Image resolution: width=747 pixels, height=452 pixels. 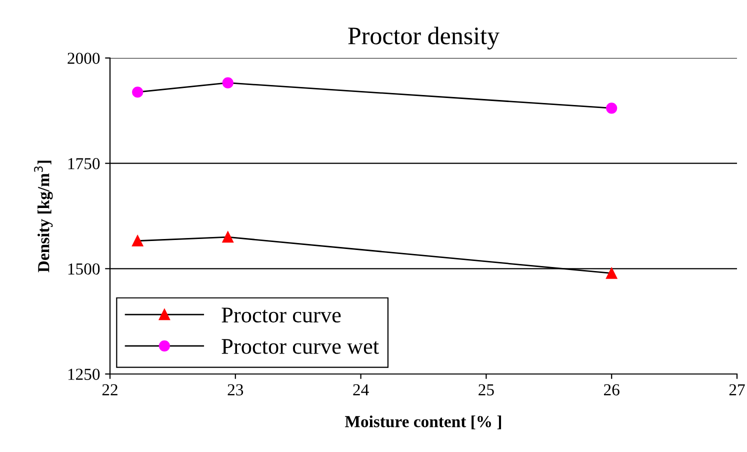 I want to click on x-tick-label: 26, so click(x=612, y=390).